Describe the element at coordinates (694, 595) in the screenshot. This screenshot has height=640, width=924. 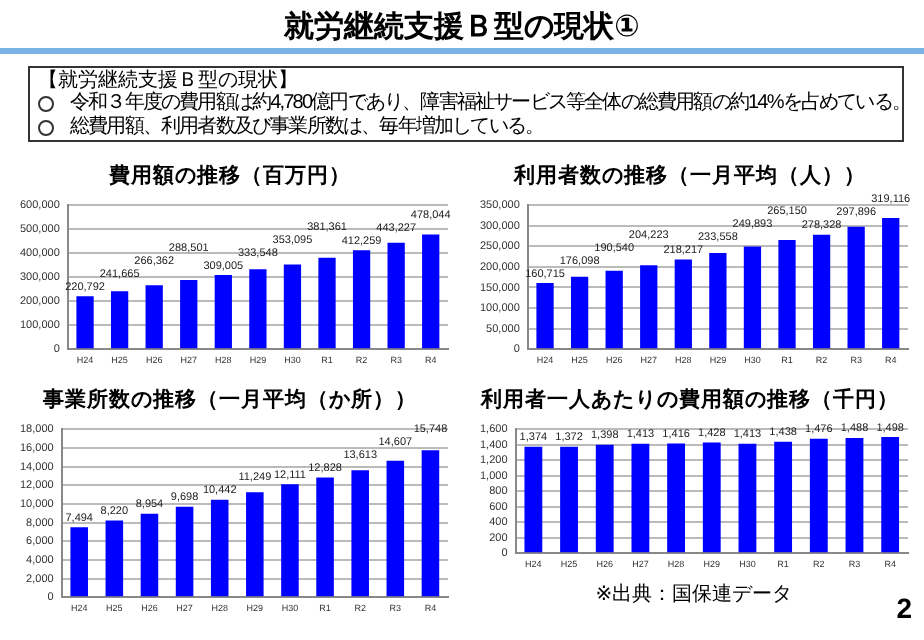
I see `text: ※出典：国保連データ` at that location.